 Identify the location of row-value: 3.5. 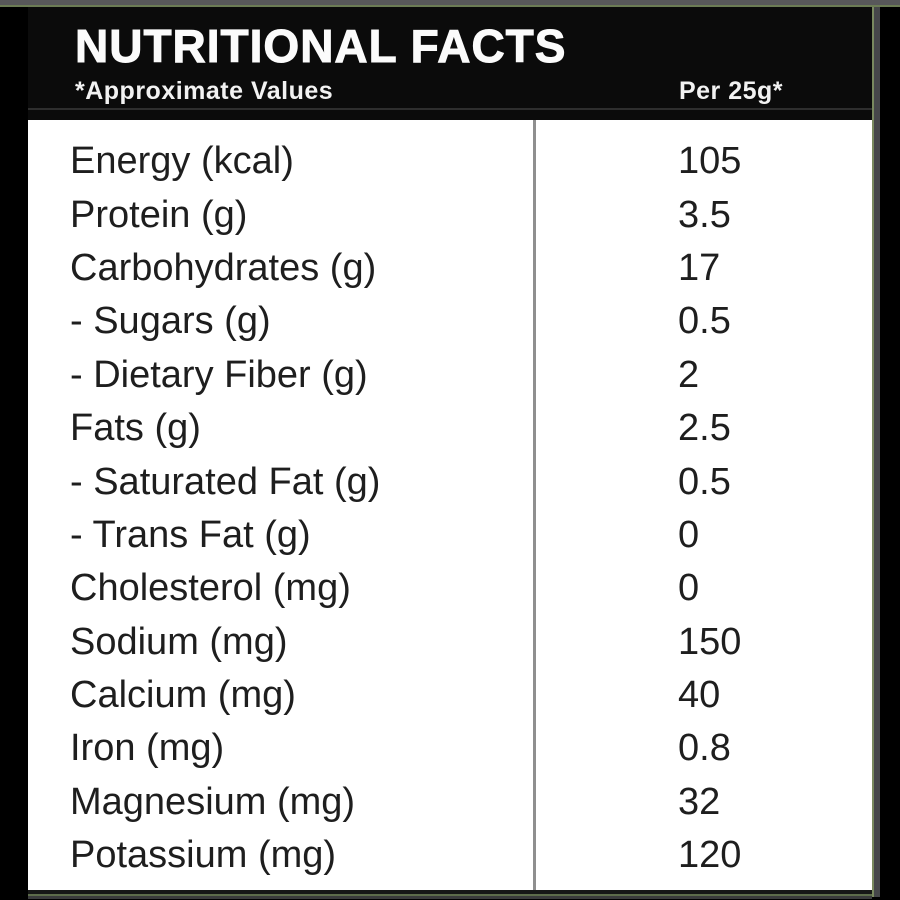
(704, 214).